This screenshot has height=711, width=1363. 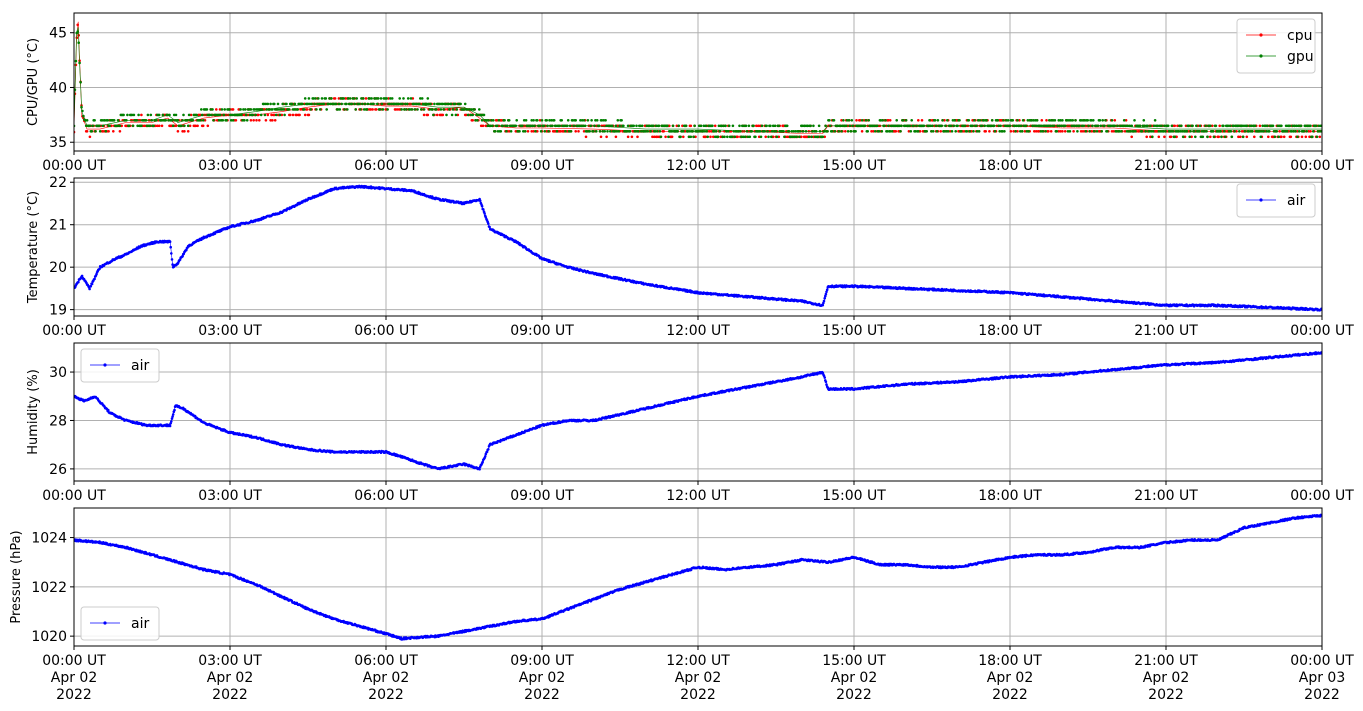 I want to click on legend-label-cpu: cpu, so click(x=1299, y=36).